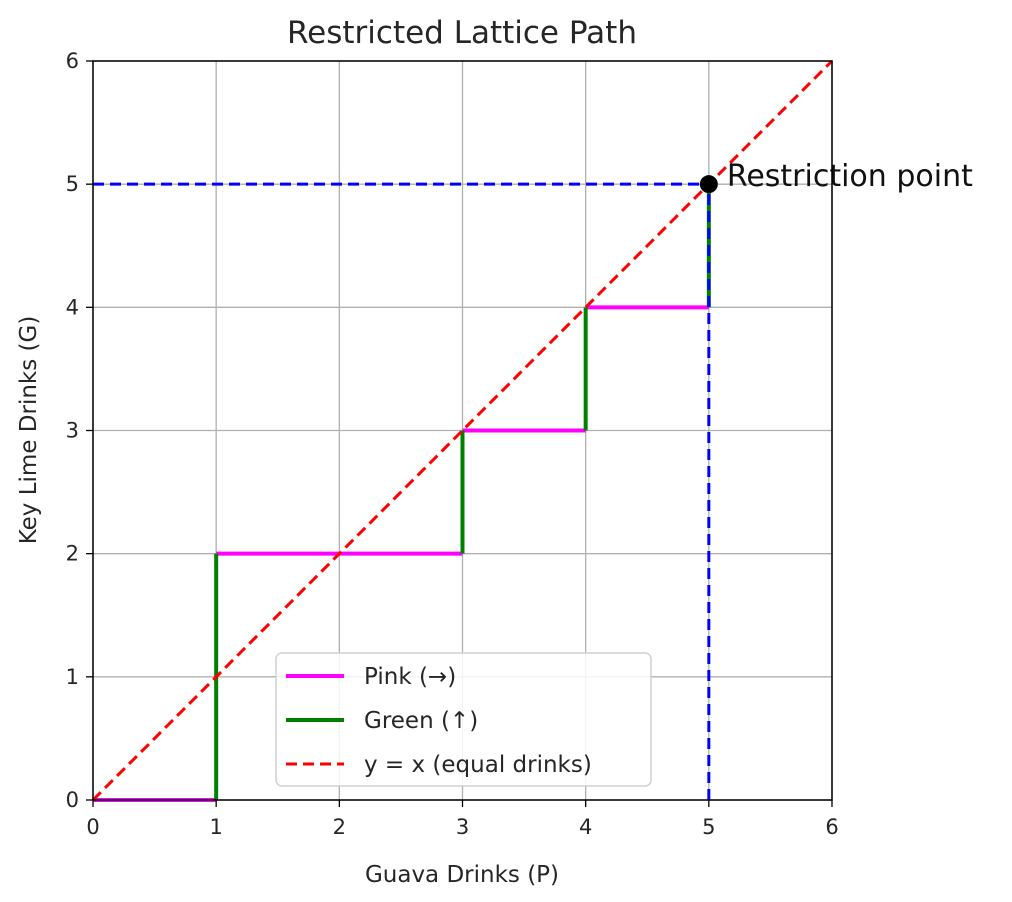 The width and height of the screenshot is (1012, 902). I want to click on y-tick-label: 4, so click(72, 307).